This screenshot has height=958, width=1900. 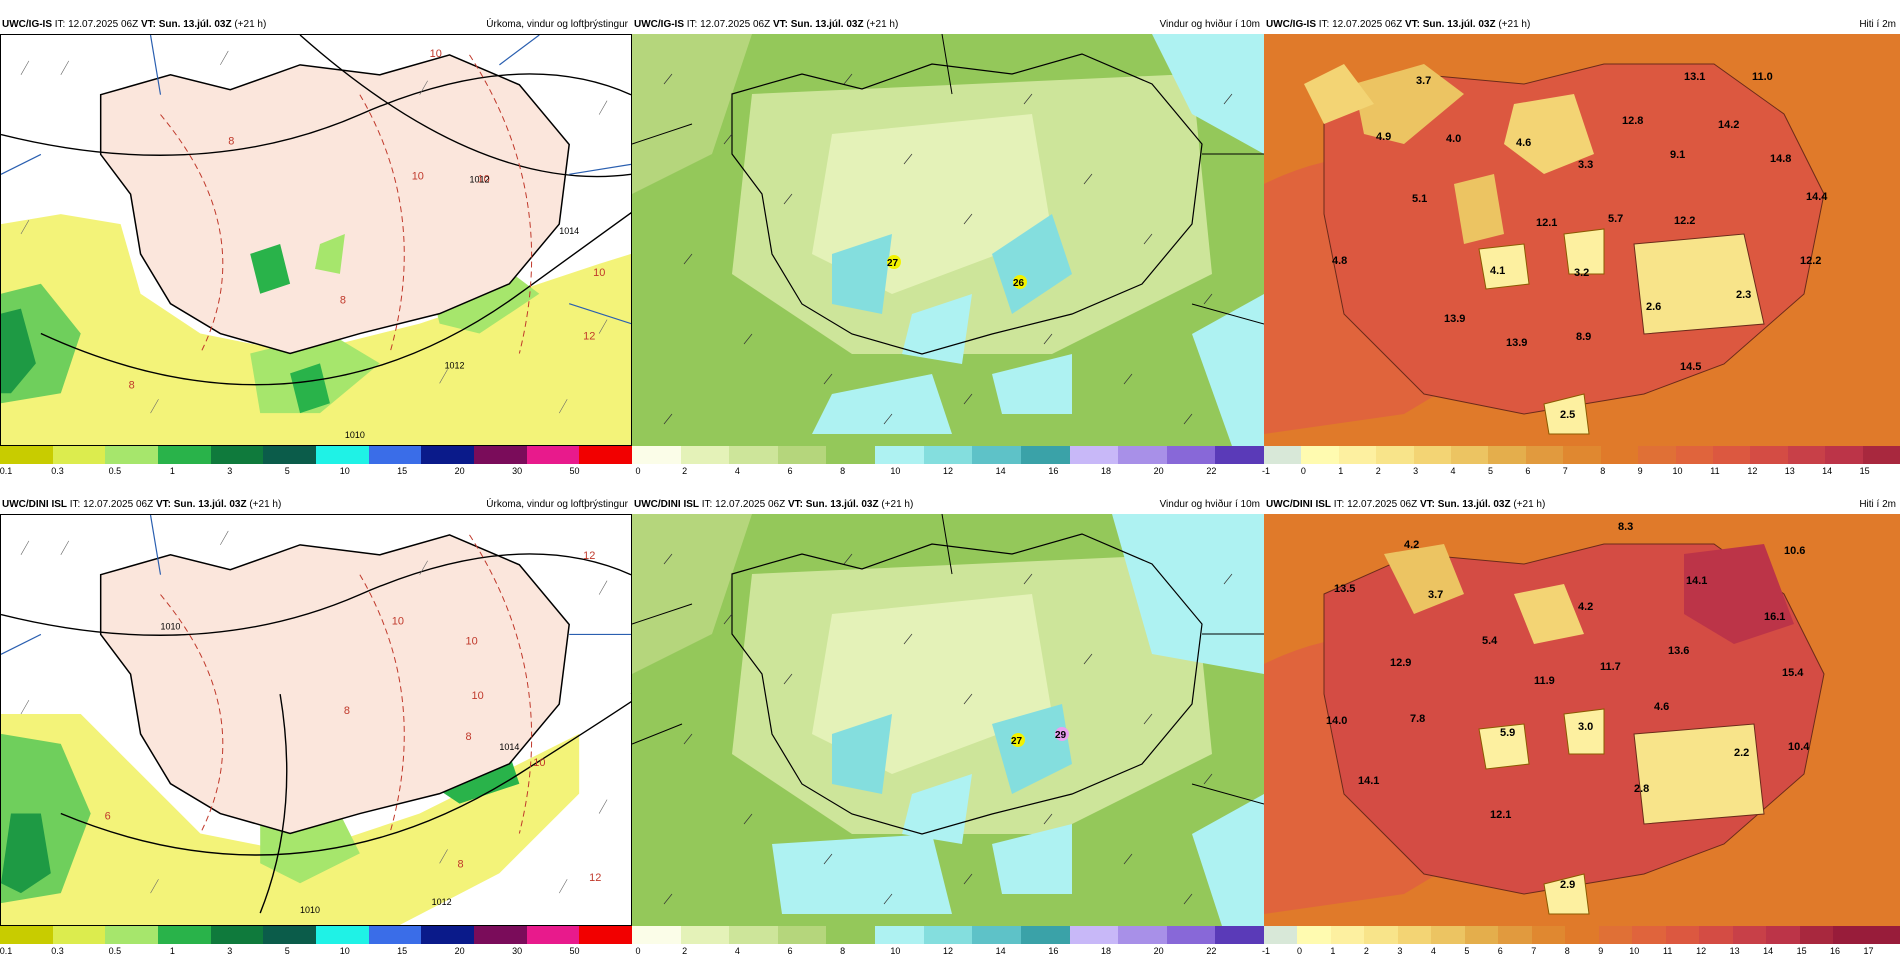 What do you see at coordinates (1641, 789) in the screenshot?
I see `temp-label: 2.8` at bounding box center [1641, 789].